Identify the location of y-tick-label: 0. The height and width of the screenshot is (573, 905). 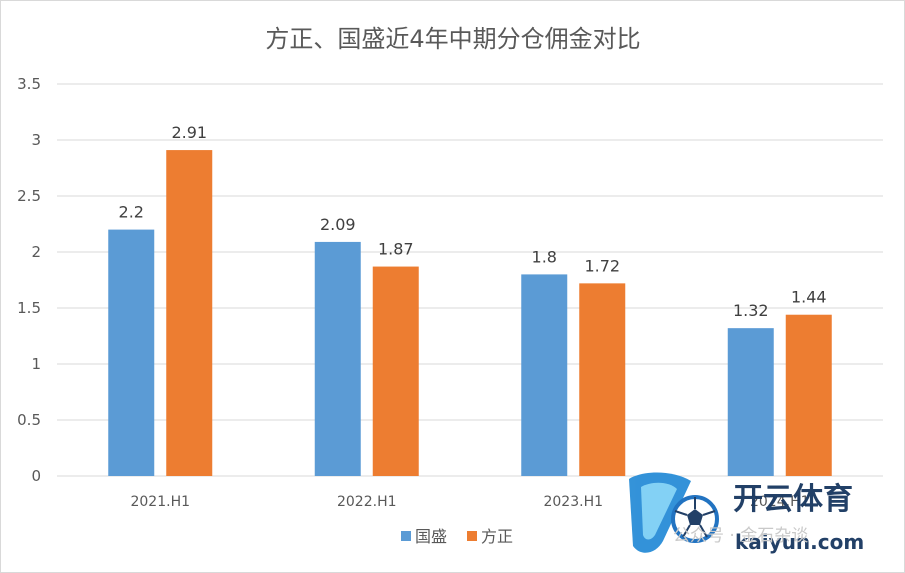
(36, 476).